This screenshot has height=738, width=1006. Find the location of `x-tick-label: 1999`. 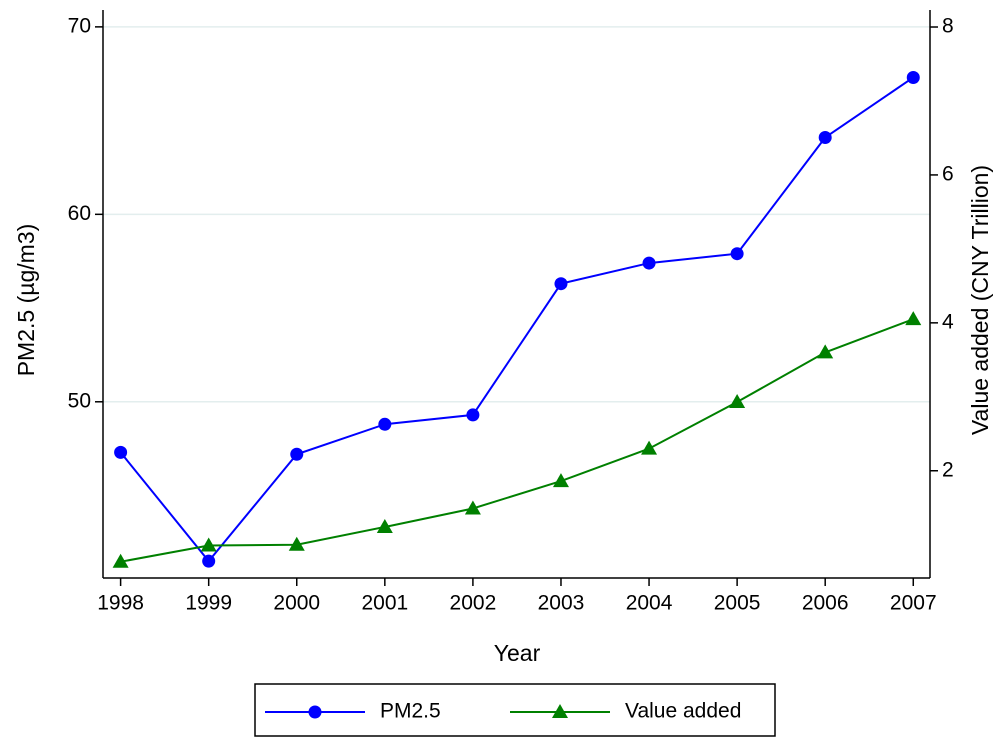

x-tick-label: 1999 is located at coordinates (208, 603).